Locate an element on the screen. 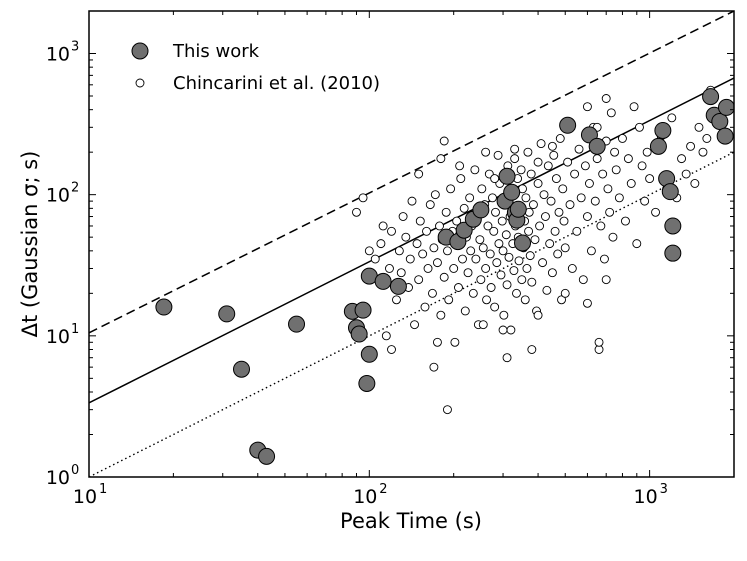 The height and width of the screenshot is (561, 747). legend-label-this-work: This work is located at coordinates (216, 51).